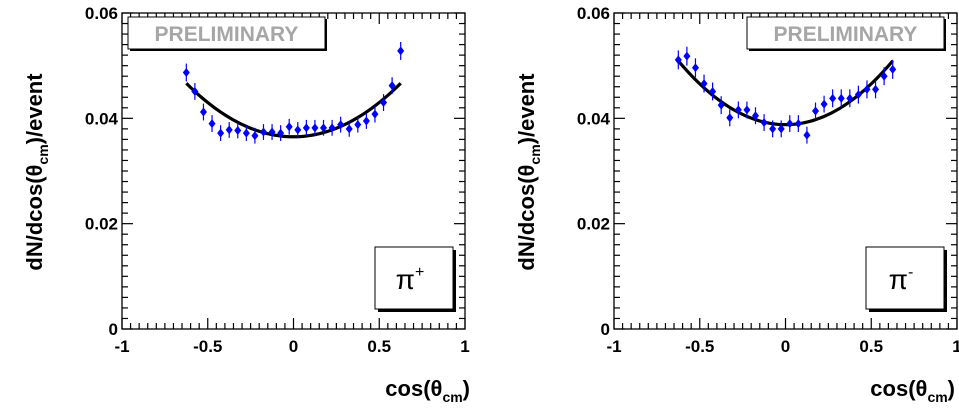 Image resolution: width=959 pixels, height=411 pixels. What do you see at coordinates (293, 110) in the screenshot?
I see `fit-curve` at bounding box center [293, 110].